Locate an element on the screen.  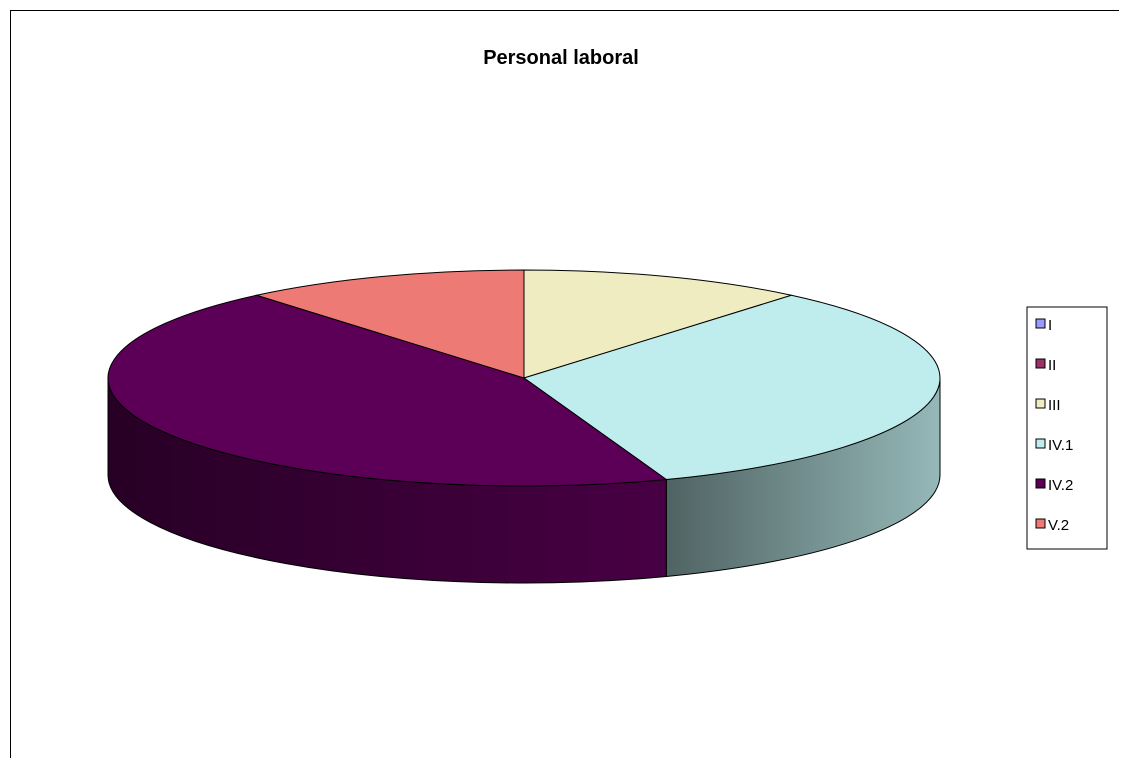
legend-label-iv-2: IV.2 is located at coordinates (1060, 485).